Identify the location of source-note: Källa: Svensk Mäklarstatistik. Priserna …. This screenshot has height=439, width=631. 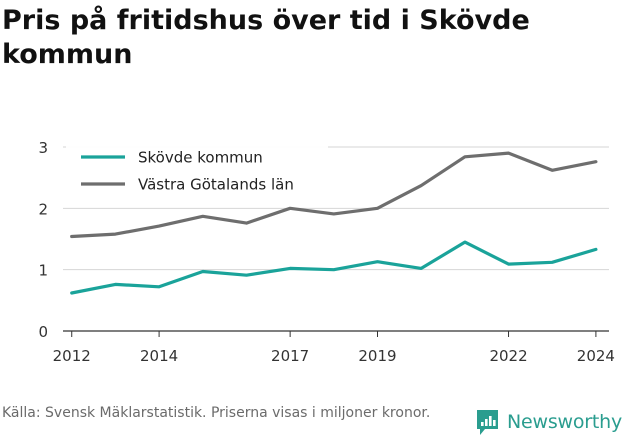
(216, 413).